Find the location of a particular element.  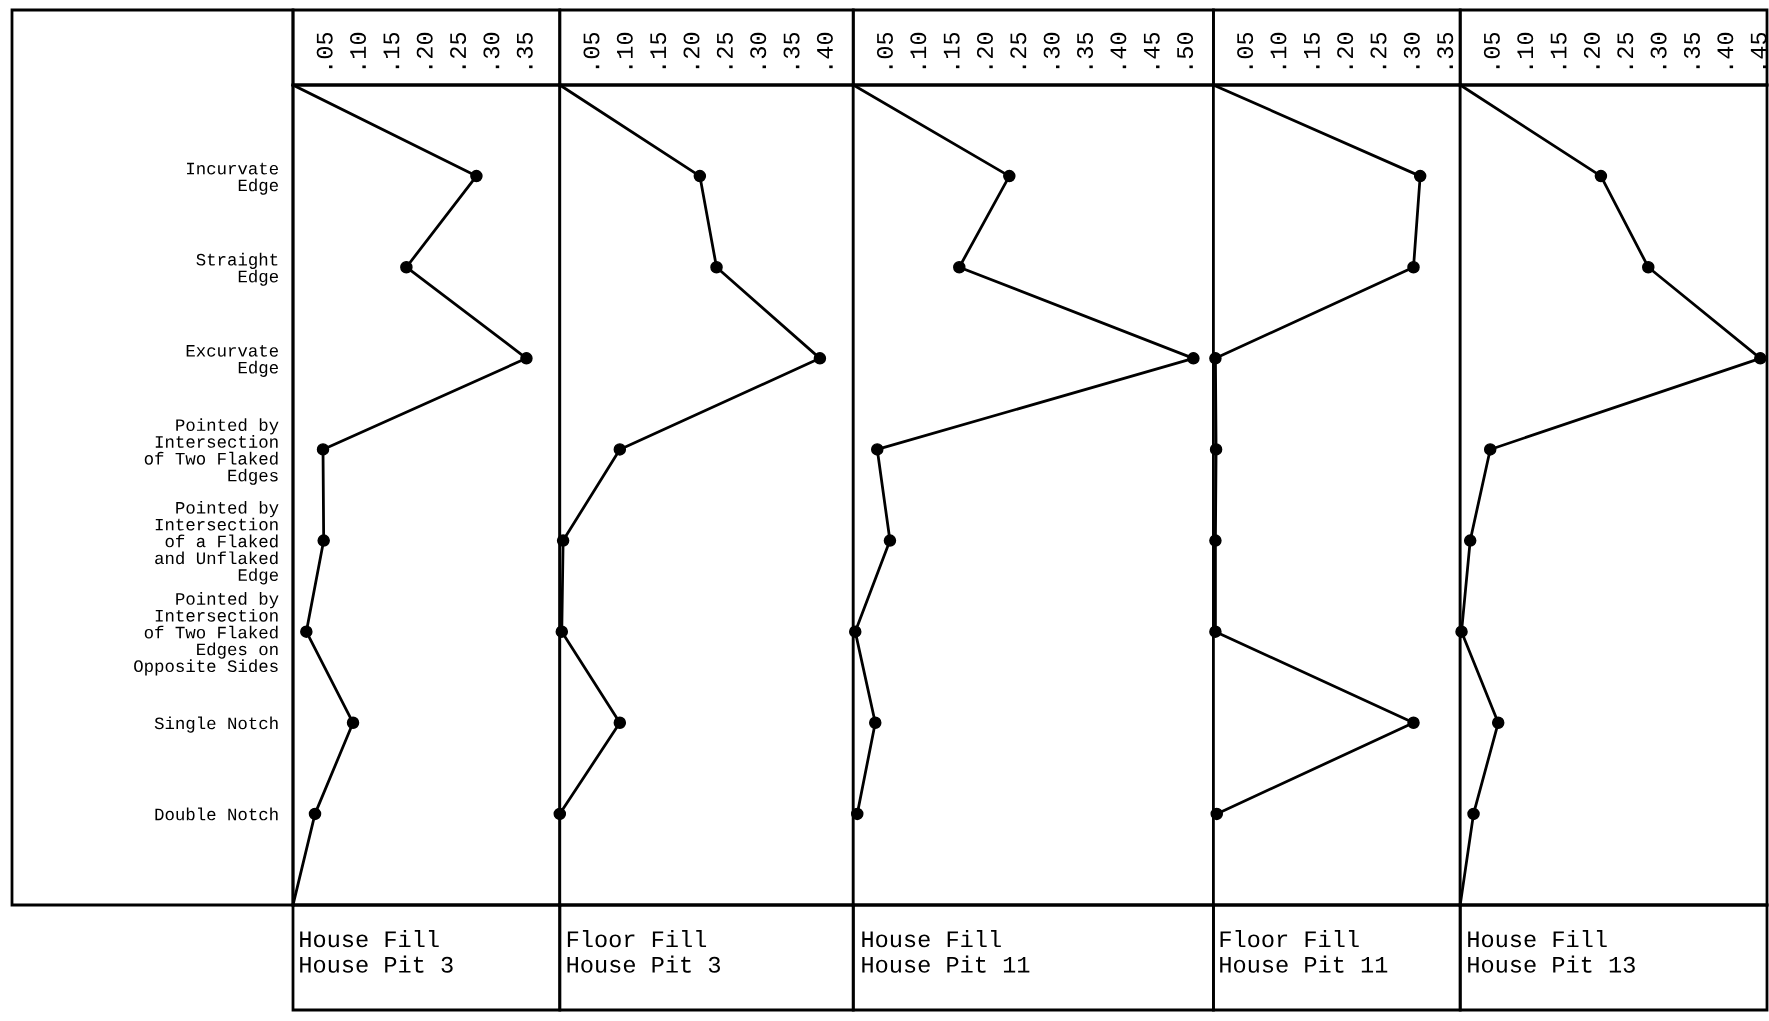

y-tick-label: Pointed by Intersection of a Flaked and Unflaked Edge is located at coordinates (217, 542).